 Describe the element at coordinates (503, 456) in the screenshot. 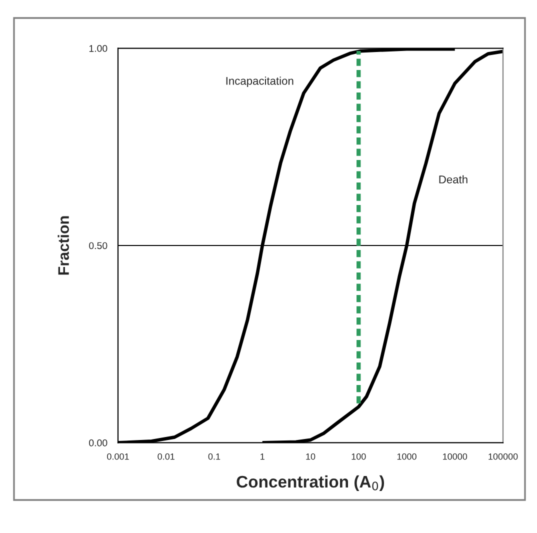

I see `x-tick-label: 100000` at that location.